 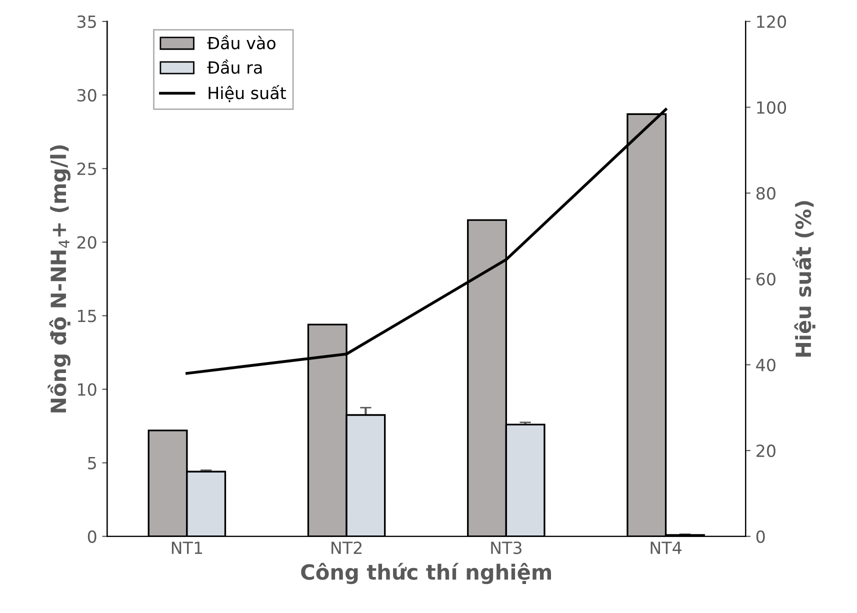 I want to click on y2-tick-label: 120, so click(x=771, y=21).